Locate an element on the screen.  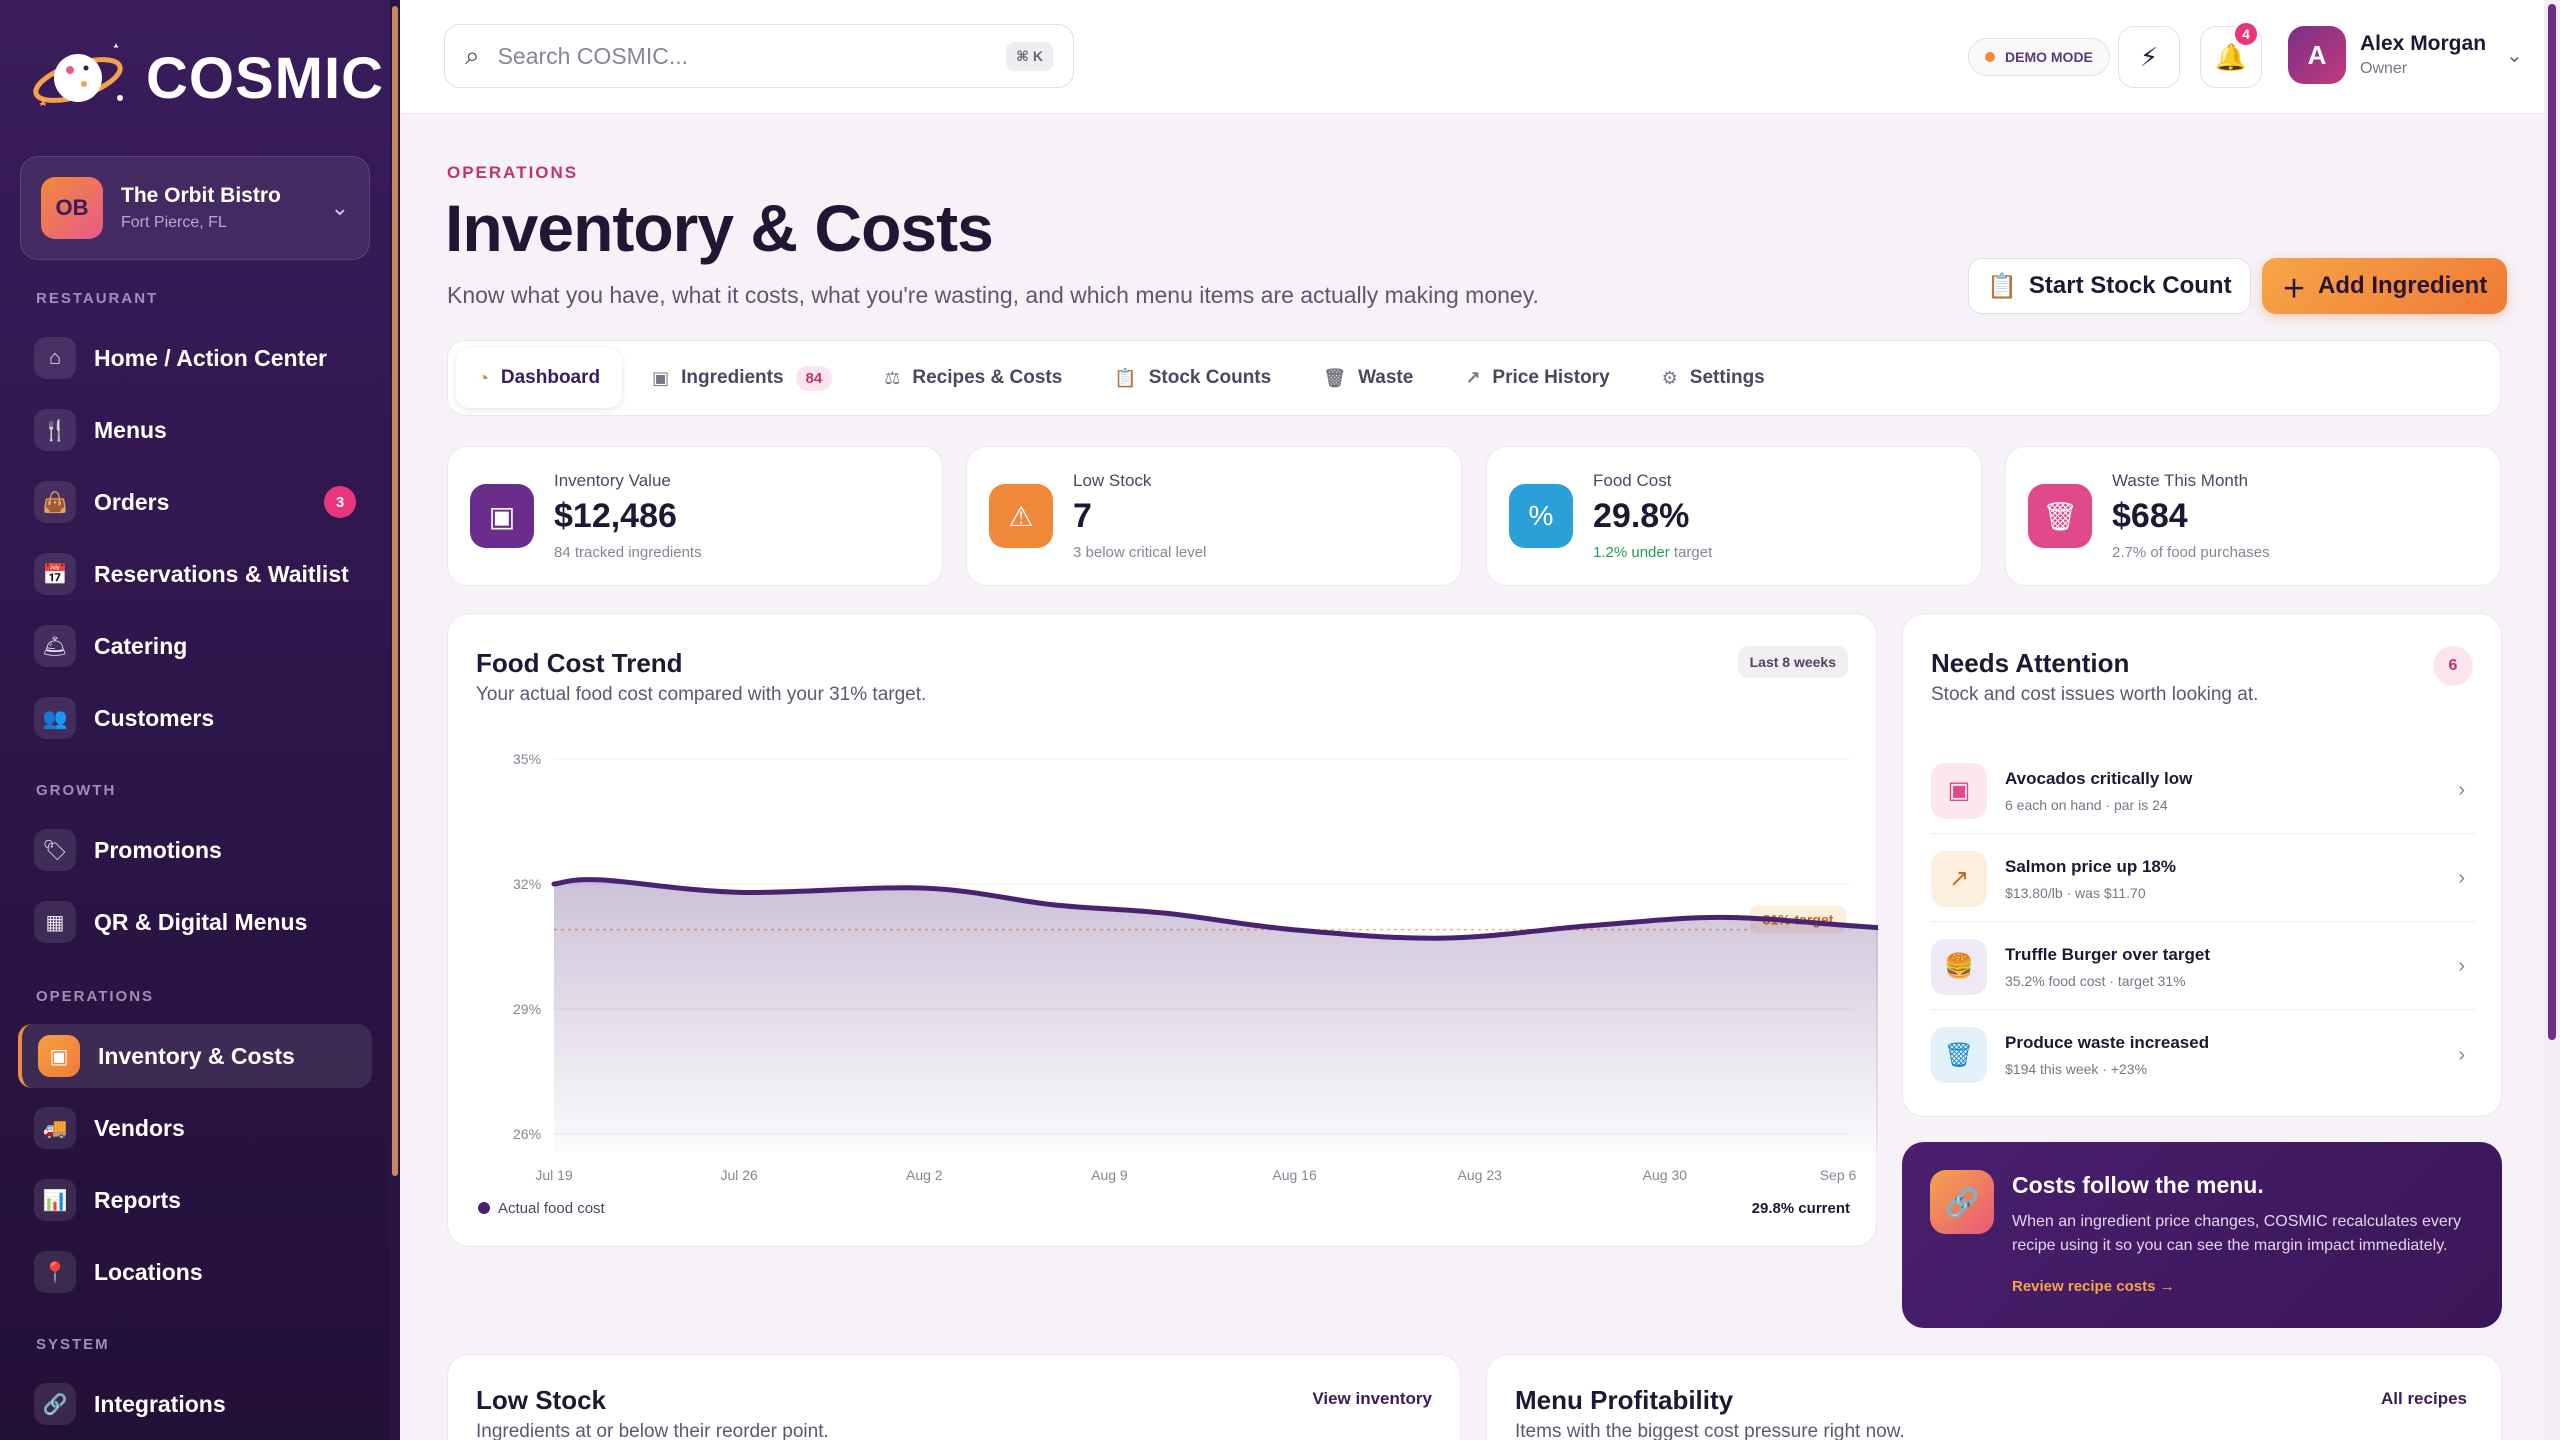
sidebar-item-label: Vendors is located at coordinates (139, 1127).